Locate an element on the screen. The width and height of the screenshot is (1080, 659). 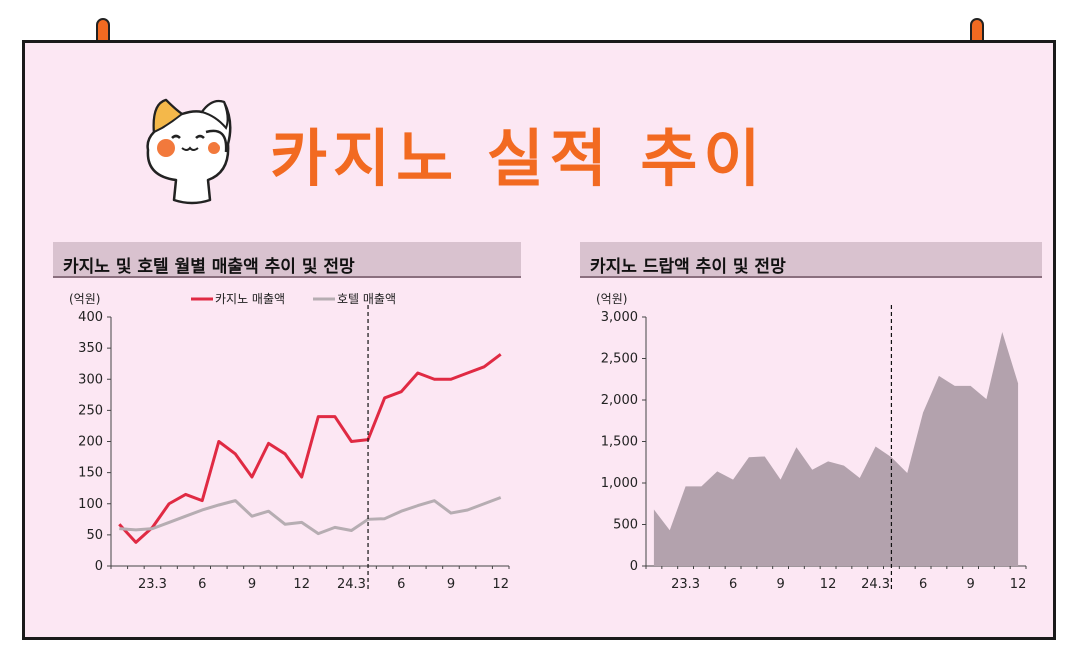
y-tick-label: 50 is located at coordinates (94, 535).